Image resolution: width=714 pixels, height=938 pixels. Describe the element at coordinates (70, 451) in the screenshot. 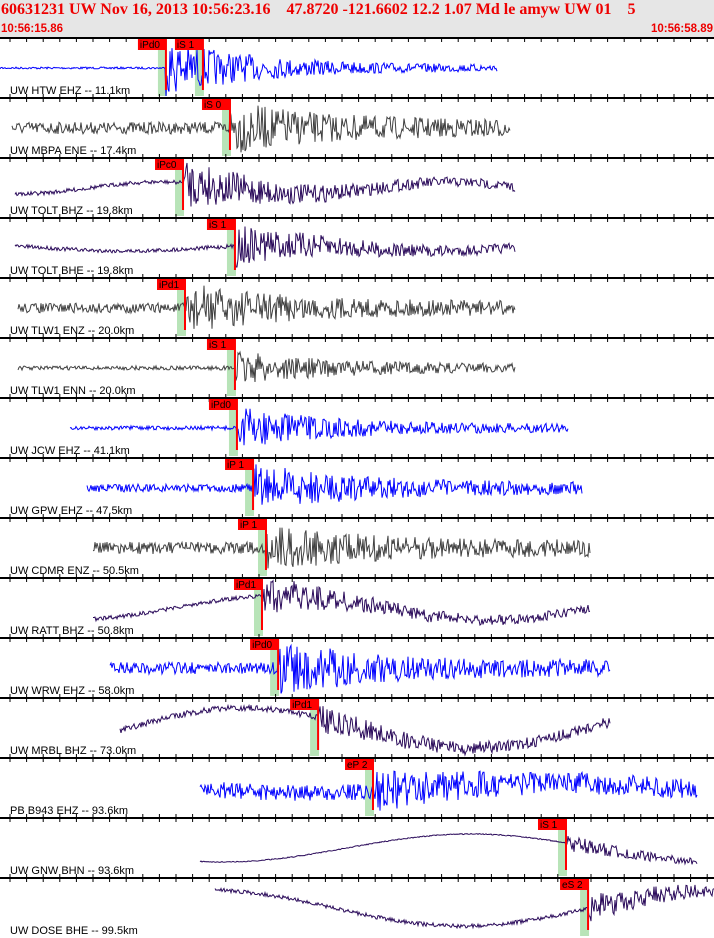

I see `trace-label: UW JCW EHZ -- 41.1km` at that location.